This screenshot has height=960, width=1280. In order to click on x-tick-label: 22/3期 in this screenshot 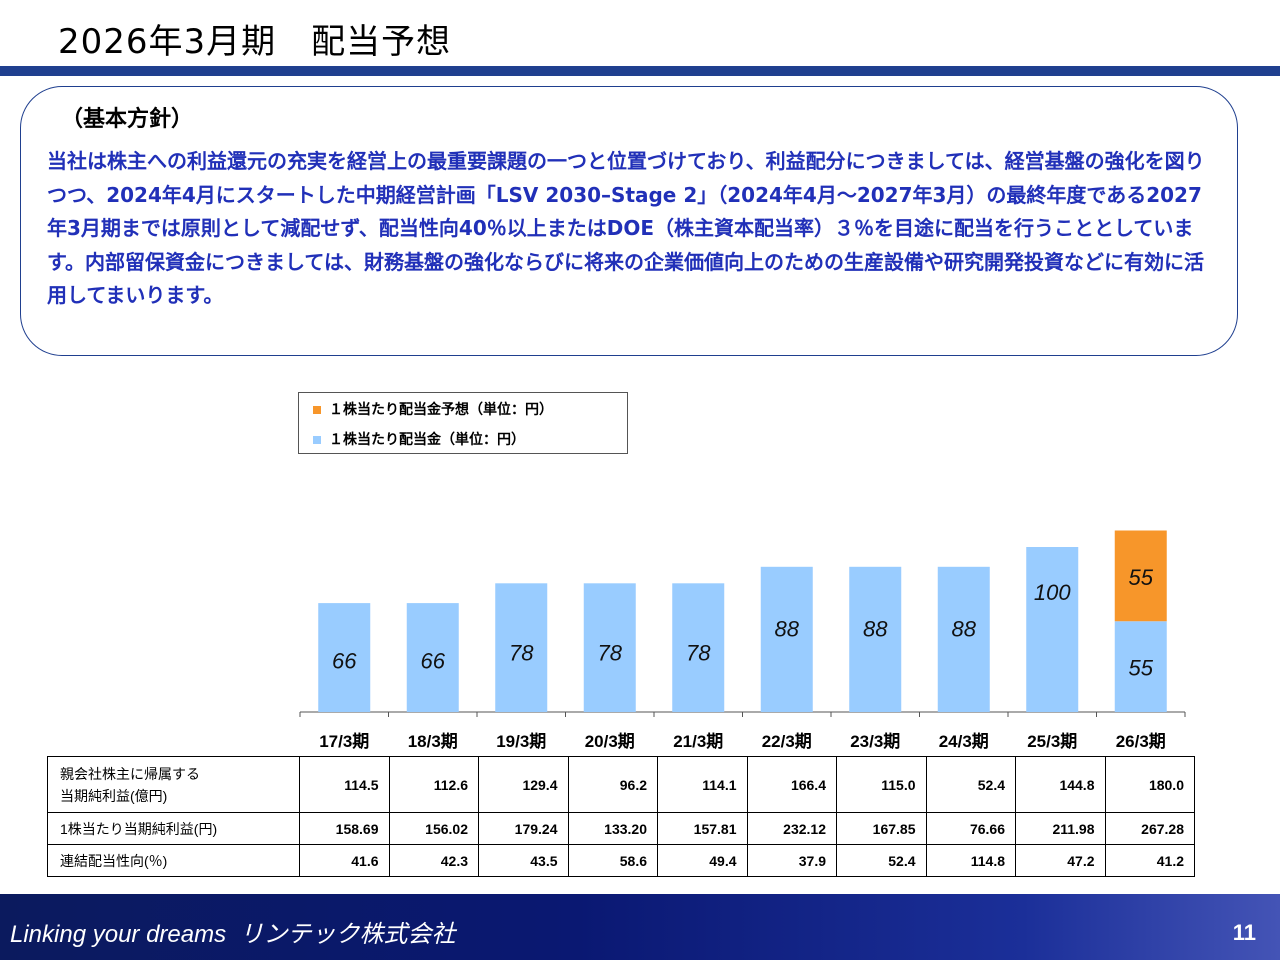, I will do `click(787, 741)`.